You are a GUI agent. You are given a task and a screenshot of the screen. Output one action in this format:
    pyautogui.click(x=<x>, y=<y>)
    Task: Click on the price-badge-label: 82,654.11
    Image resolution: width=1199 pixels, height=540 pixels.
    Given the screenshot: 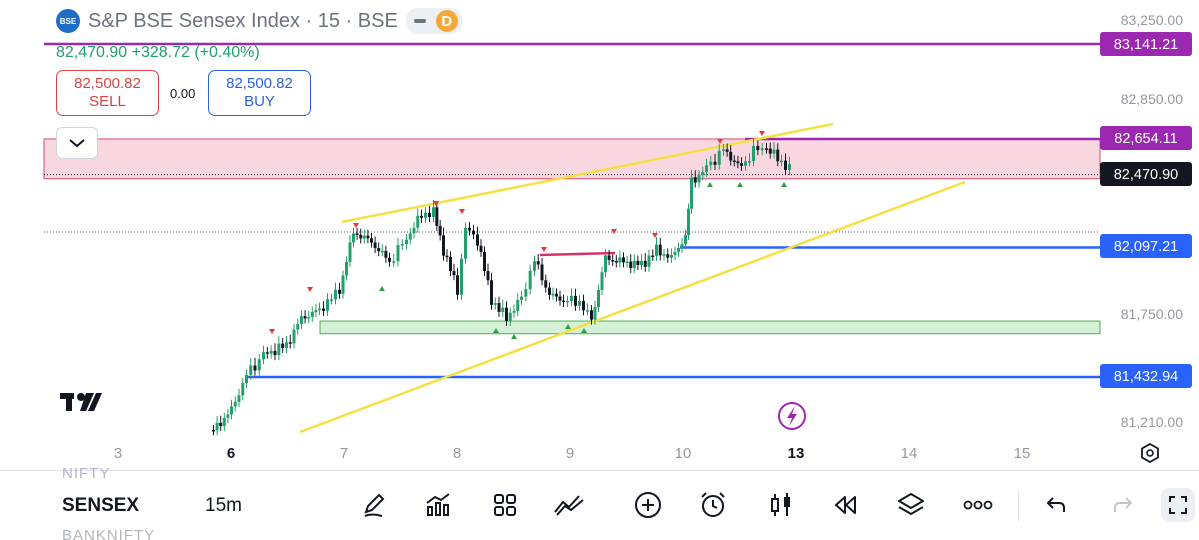 What is the action you would take?
    pyautogui.click(x=1145, y=139)
    